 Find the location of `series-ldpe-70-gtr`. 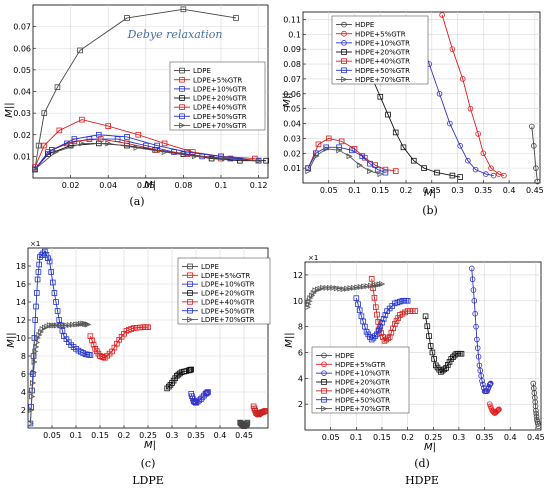

series-ldpe-70-gtr is located at coordinates (59, 373).